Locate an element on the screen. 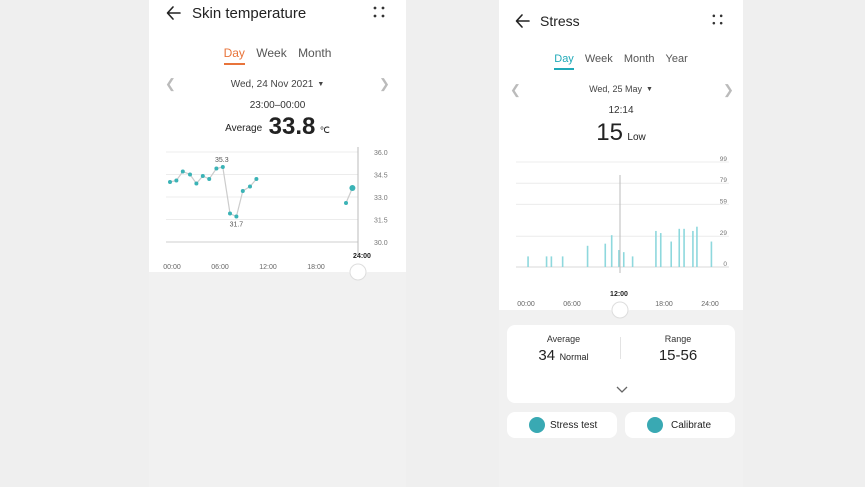 The height and width of the screenshot is (487, 865). range-block: Range 15-56 is located at coordinates (678, 349).